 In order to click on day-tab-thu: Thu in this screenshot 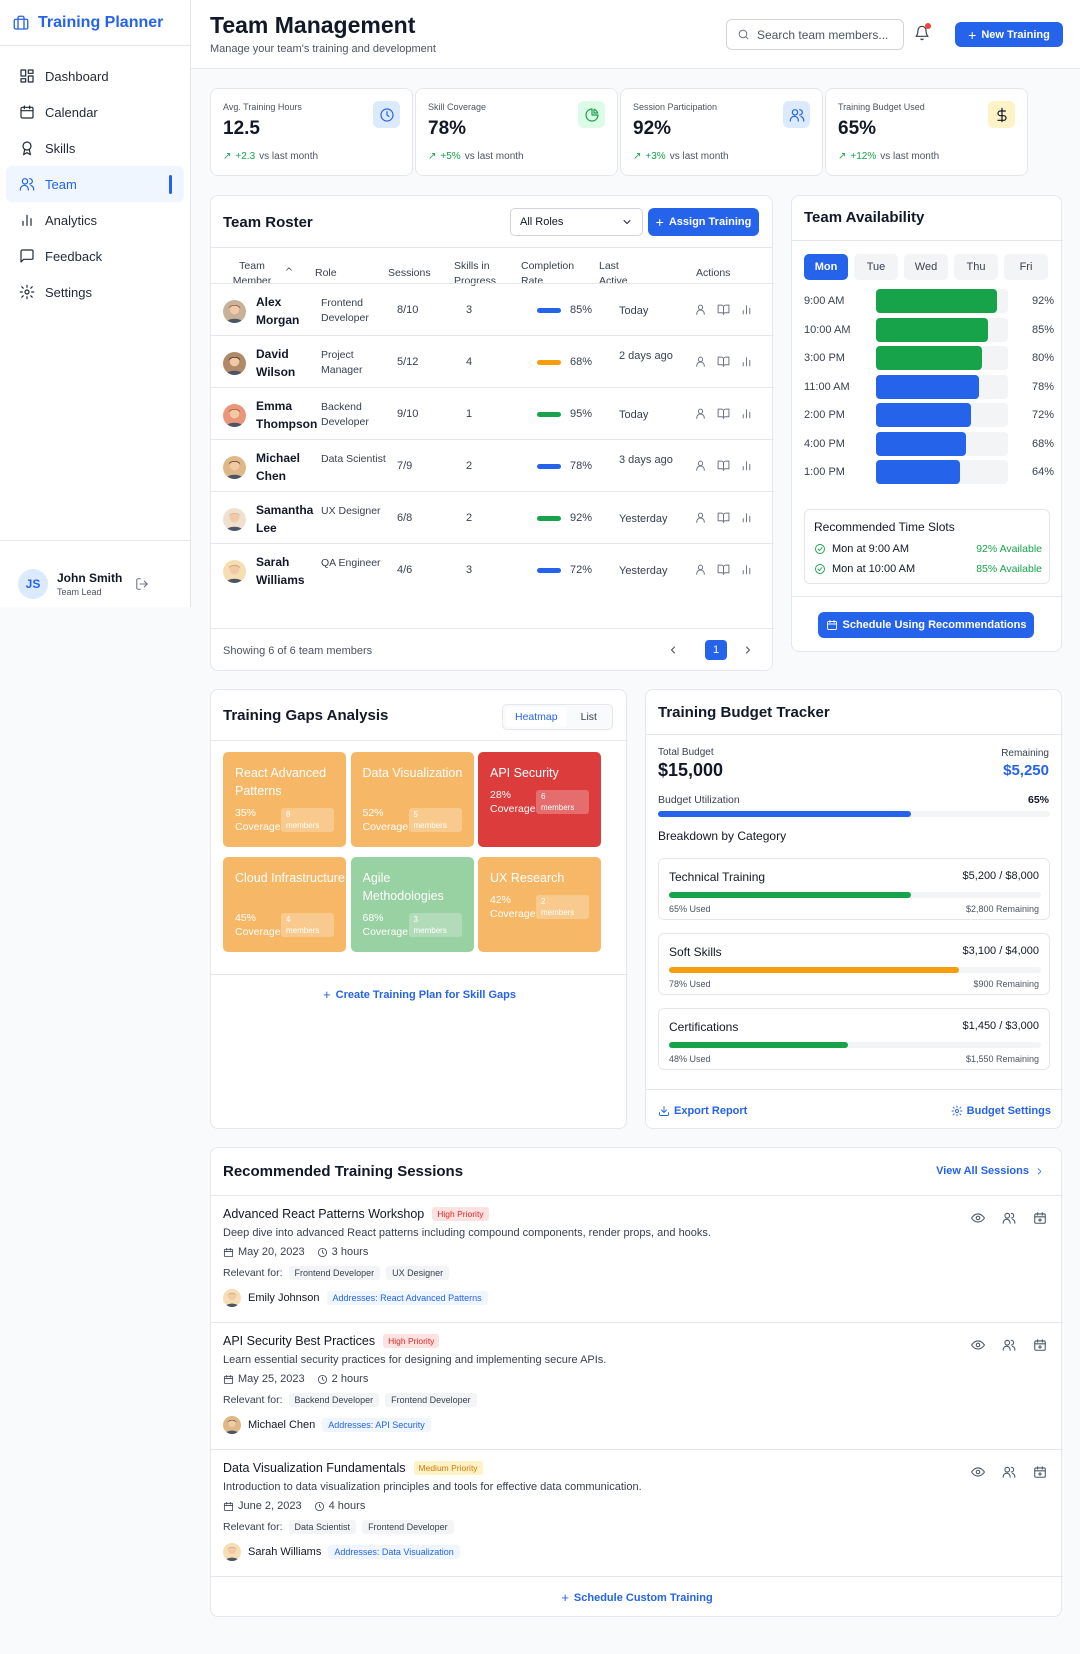, I will do `click(976, 267)`.